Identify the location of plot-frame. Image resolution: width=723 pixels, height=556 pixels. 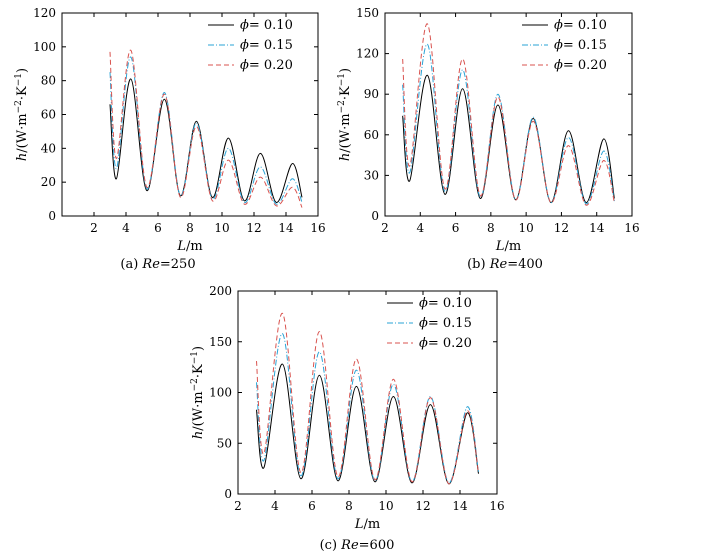
(508, 114).